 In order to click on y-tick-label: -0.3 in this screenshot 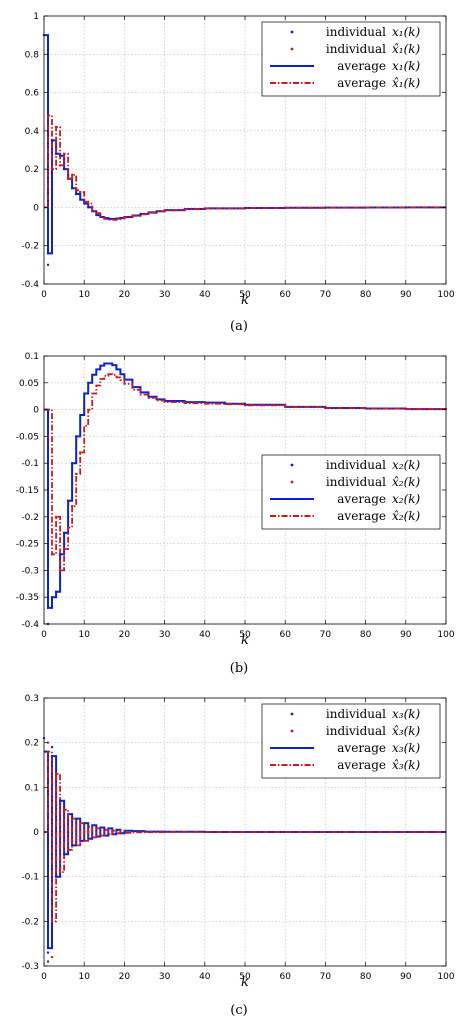, I will do `click(30, 571)`.